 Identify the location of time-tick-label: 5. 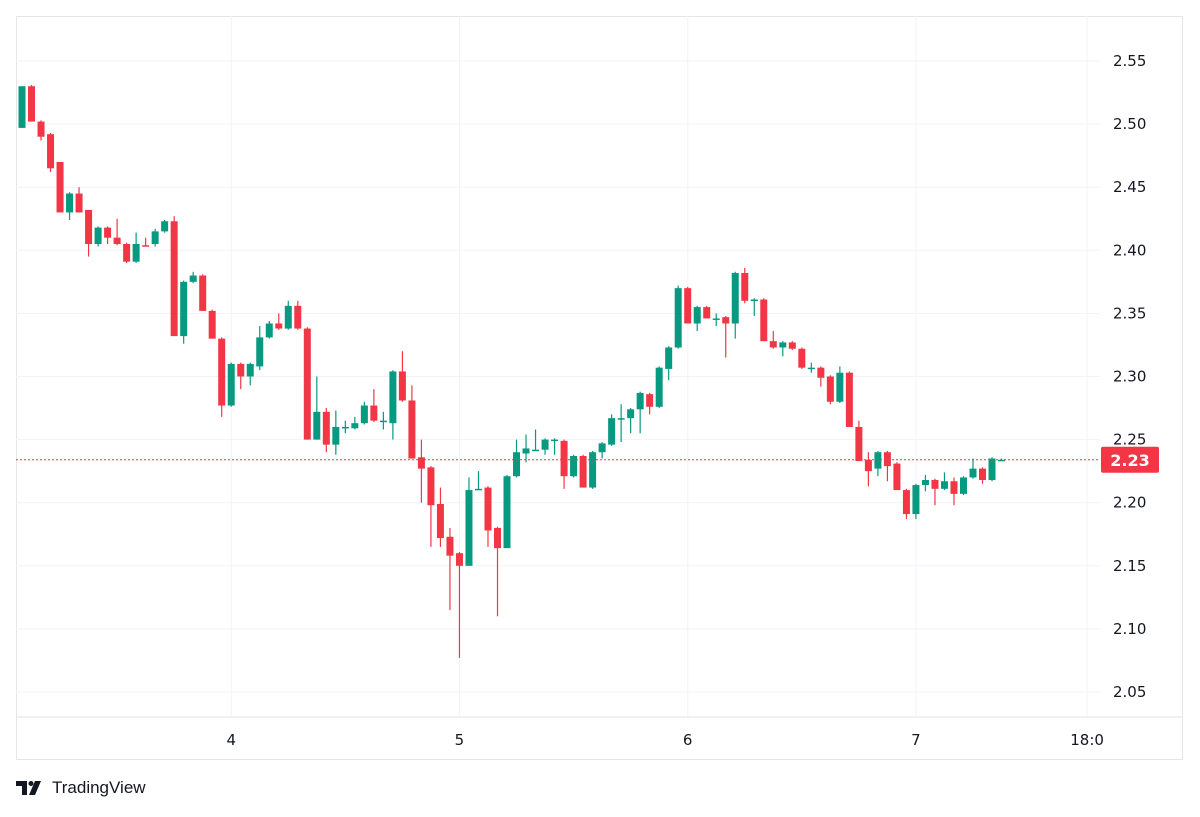
(460, 740).